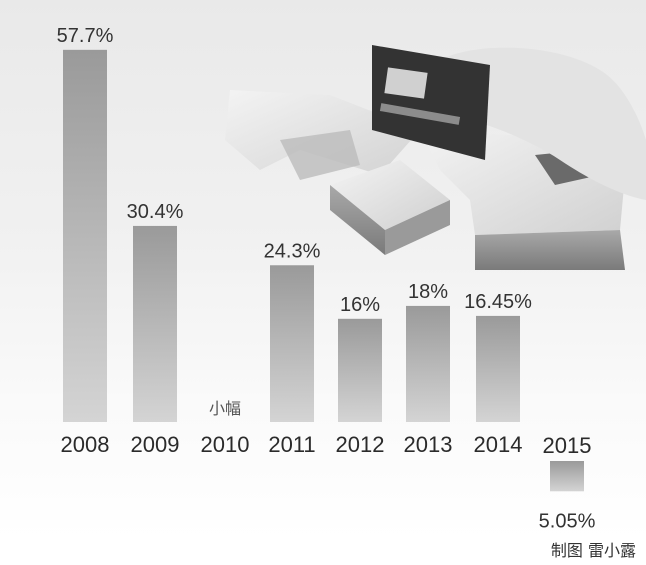 This screenshot has height=565, width=646. What do you see at coordinates (155, 212) in the screenshot?
I see `data-label-2009: 30.4%` at bounding box center [155, 212].